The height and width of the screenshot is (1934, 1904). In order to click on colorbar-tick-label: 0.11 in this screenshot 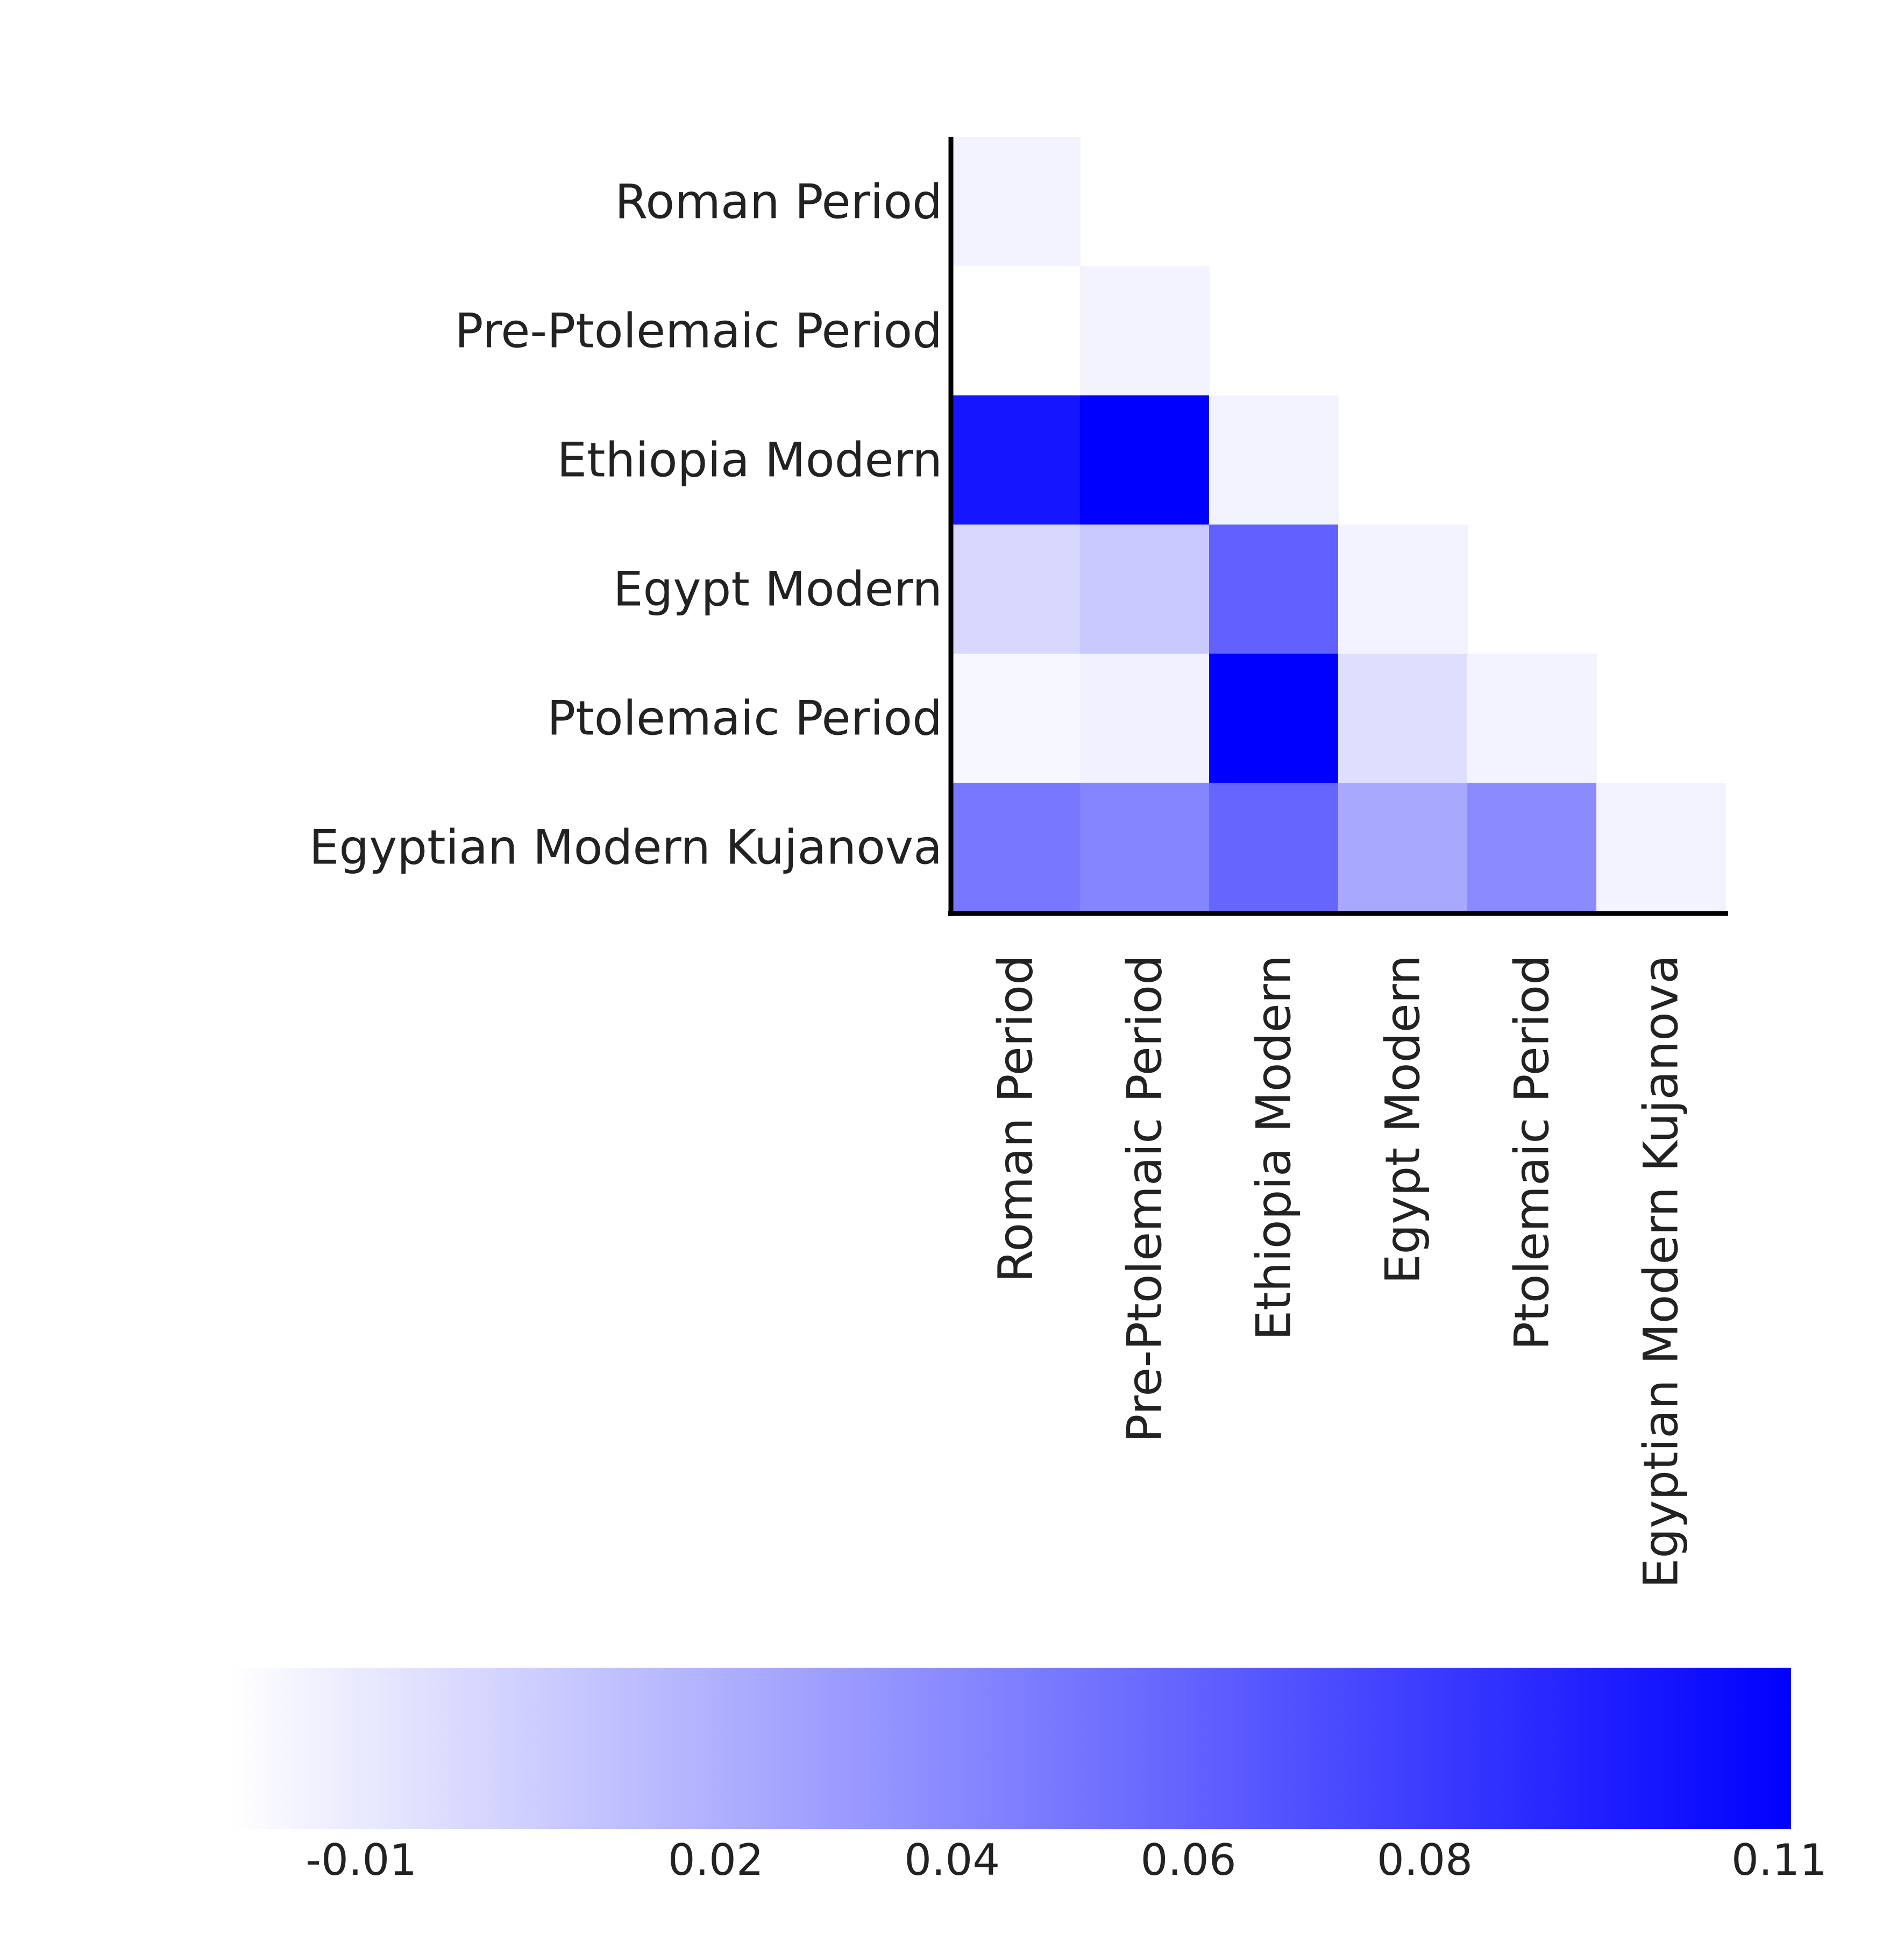, I will do `click(1779, 1860)`.